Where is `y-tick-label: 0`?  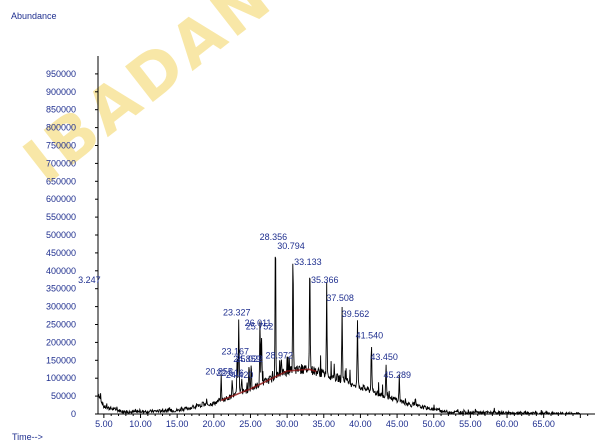
y-tick-label: 0 is located at coordinates (73, 414).